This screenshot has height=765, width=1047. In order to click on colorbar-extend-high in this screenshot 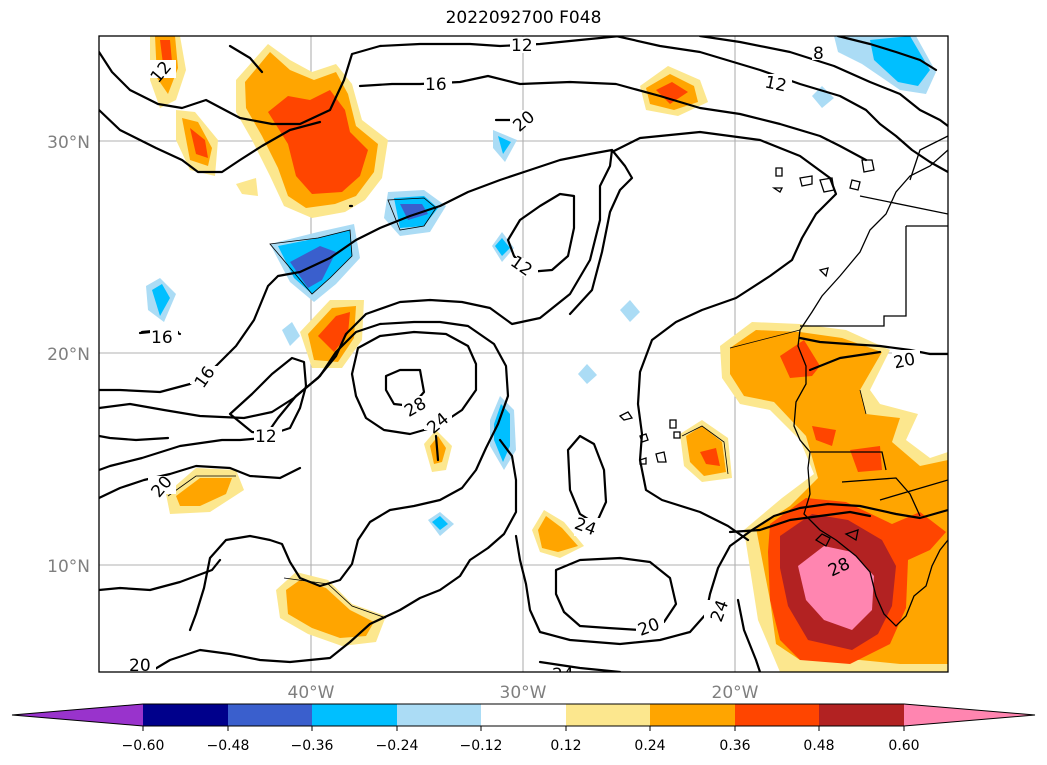, I will do `click(969, 715)`.